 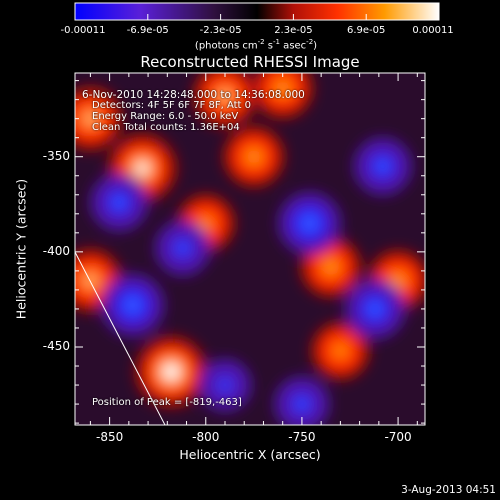 What do you see at coordinates (448, 490) in the screenshot?
I see `footer-date: 3-Aug-2013 04:51` at bounding box center [448, 490].